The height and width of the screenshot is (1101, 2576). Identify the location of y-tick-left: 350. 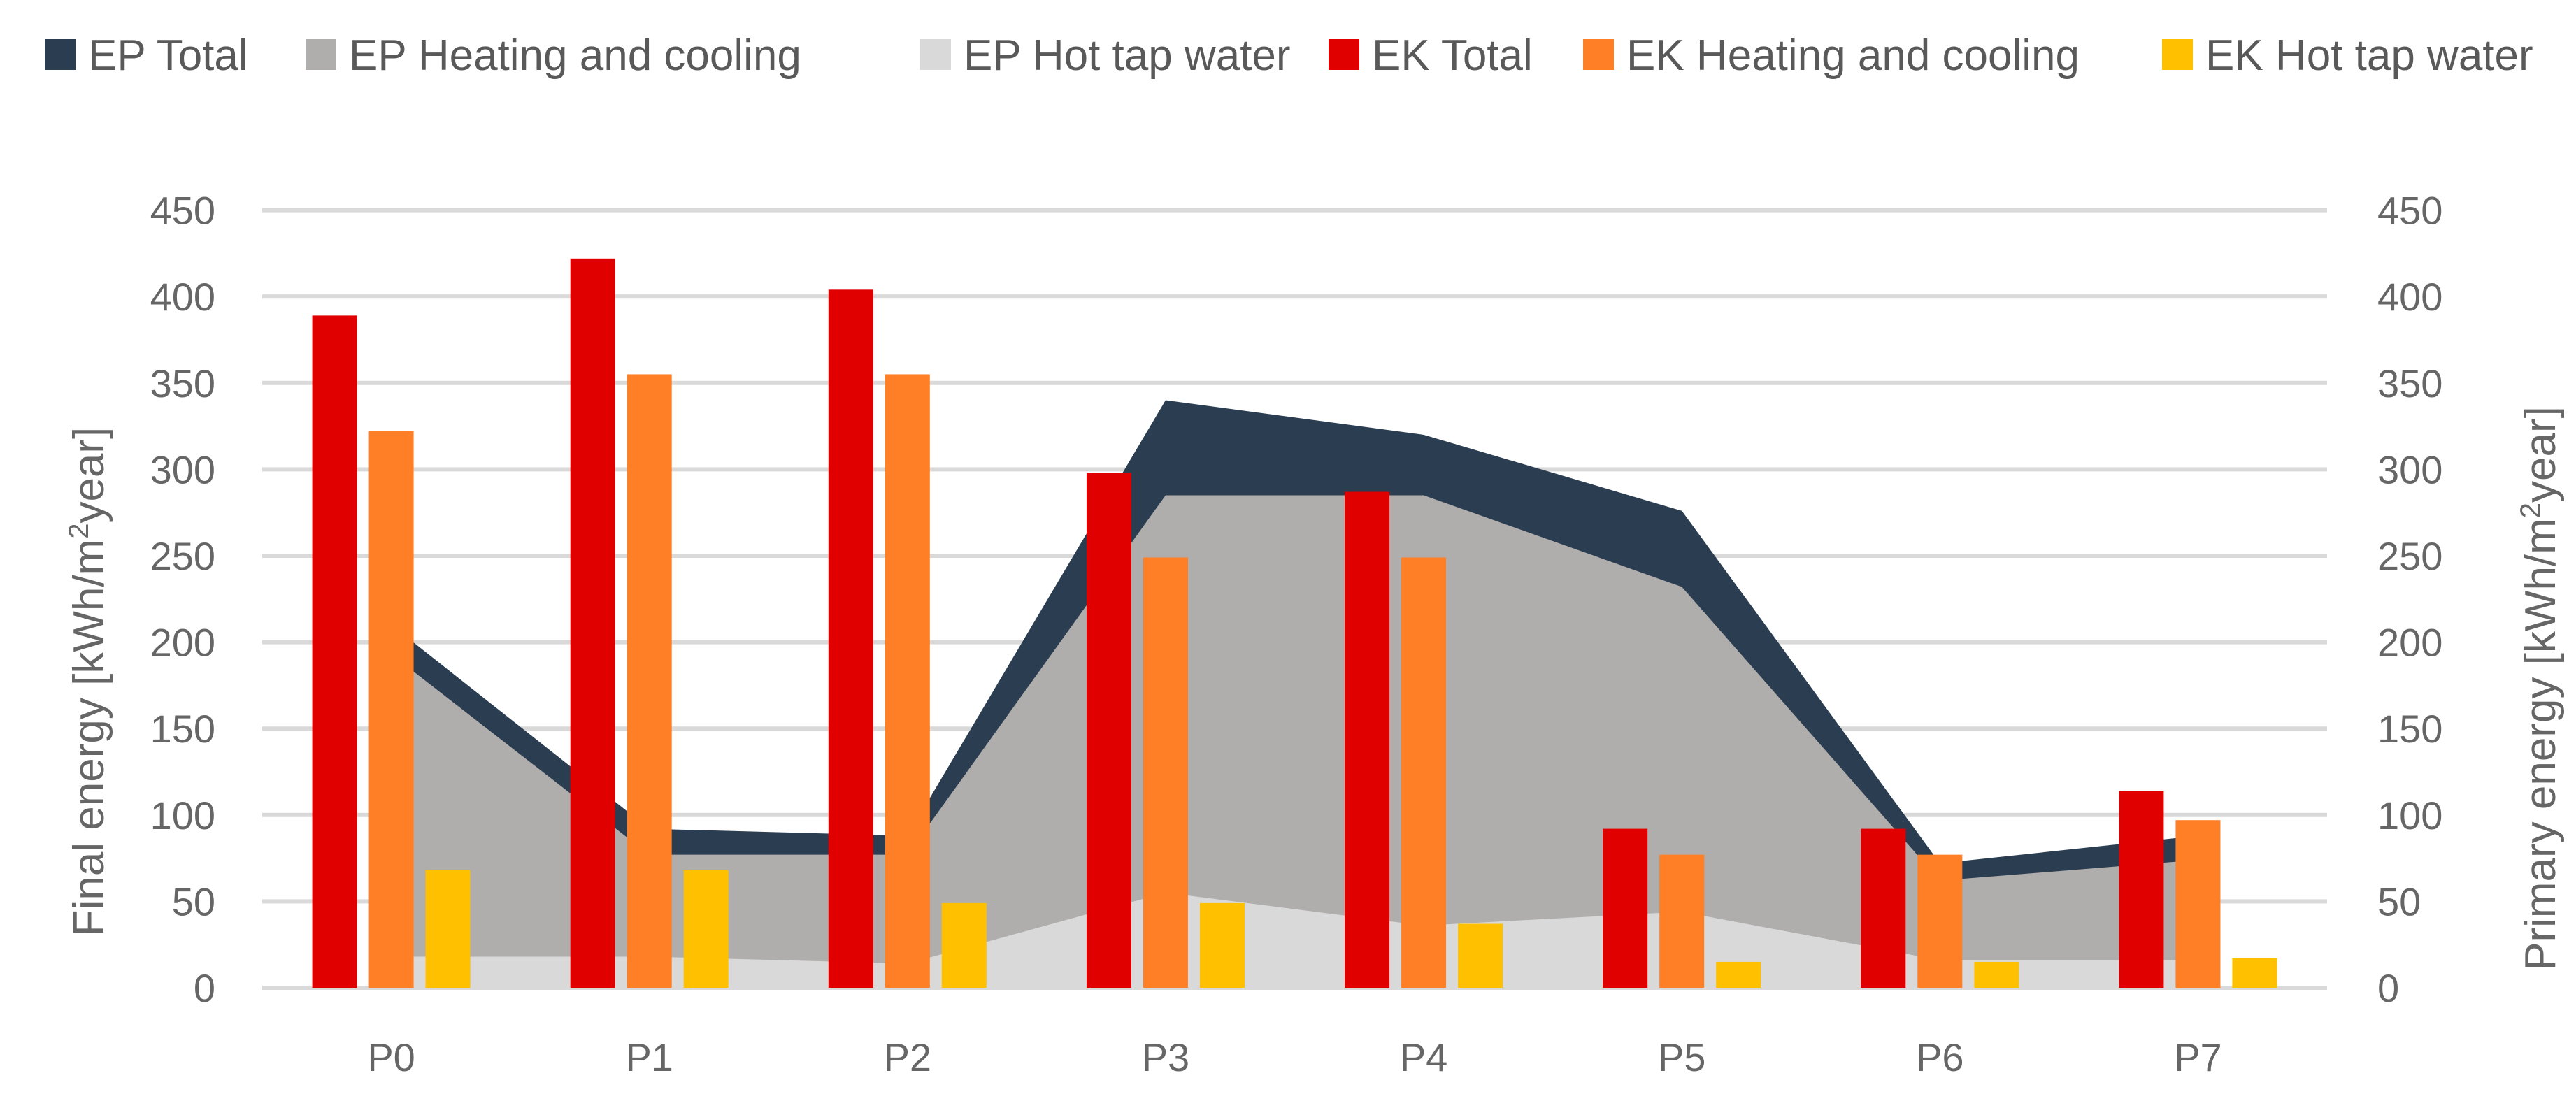
(182, 383).